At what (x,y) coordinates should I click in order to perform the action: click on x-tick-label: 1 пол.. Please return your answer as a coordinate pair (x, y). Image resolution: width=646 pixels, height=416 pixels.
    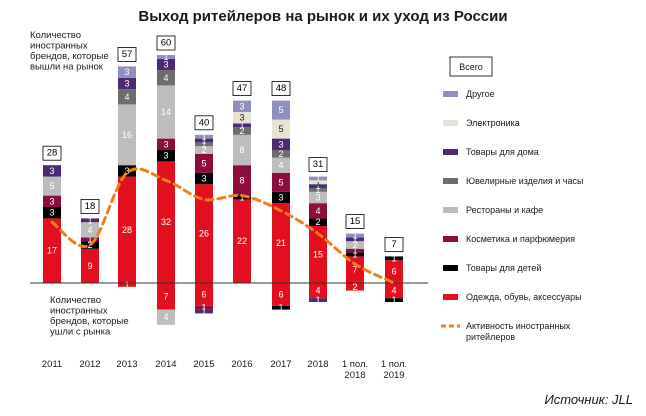
    Looking at the image, I should click on (355, 364).